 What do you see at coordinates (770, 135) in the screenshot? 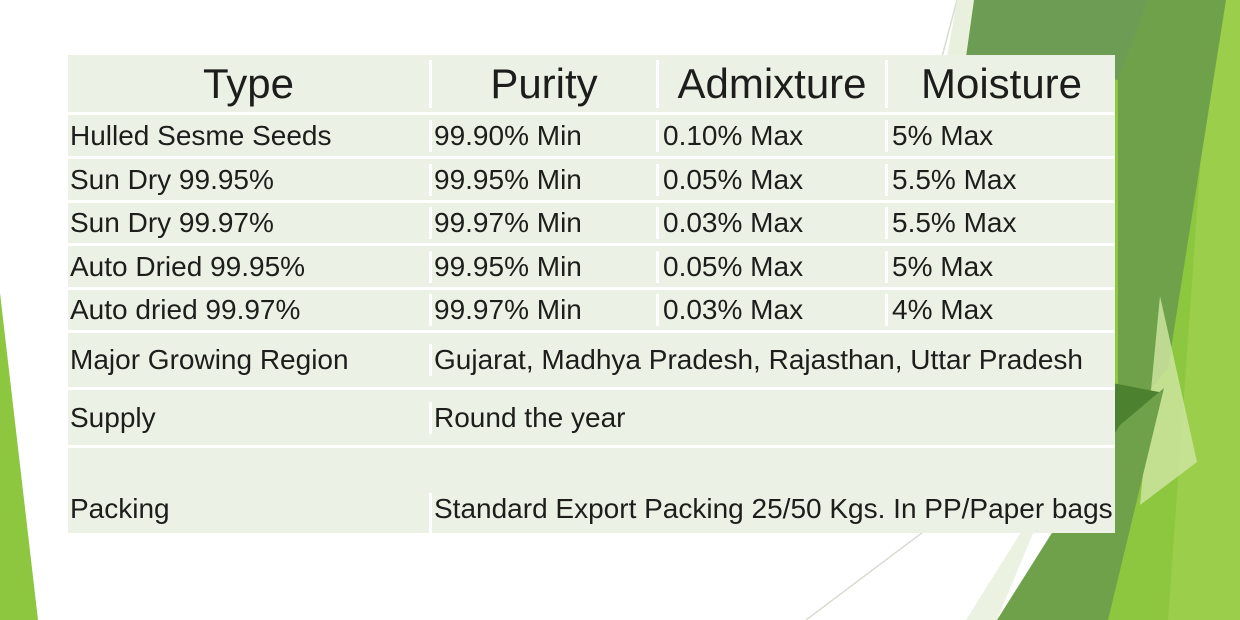
I see `cell-admixture: 0.10% Max` at bounding box center [770, 135].